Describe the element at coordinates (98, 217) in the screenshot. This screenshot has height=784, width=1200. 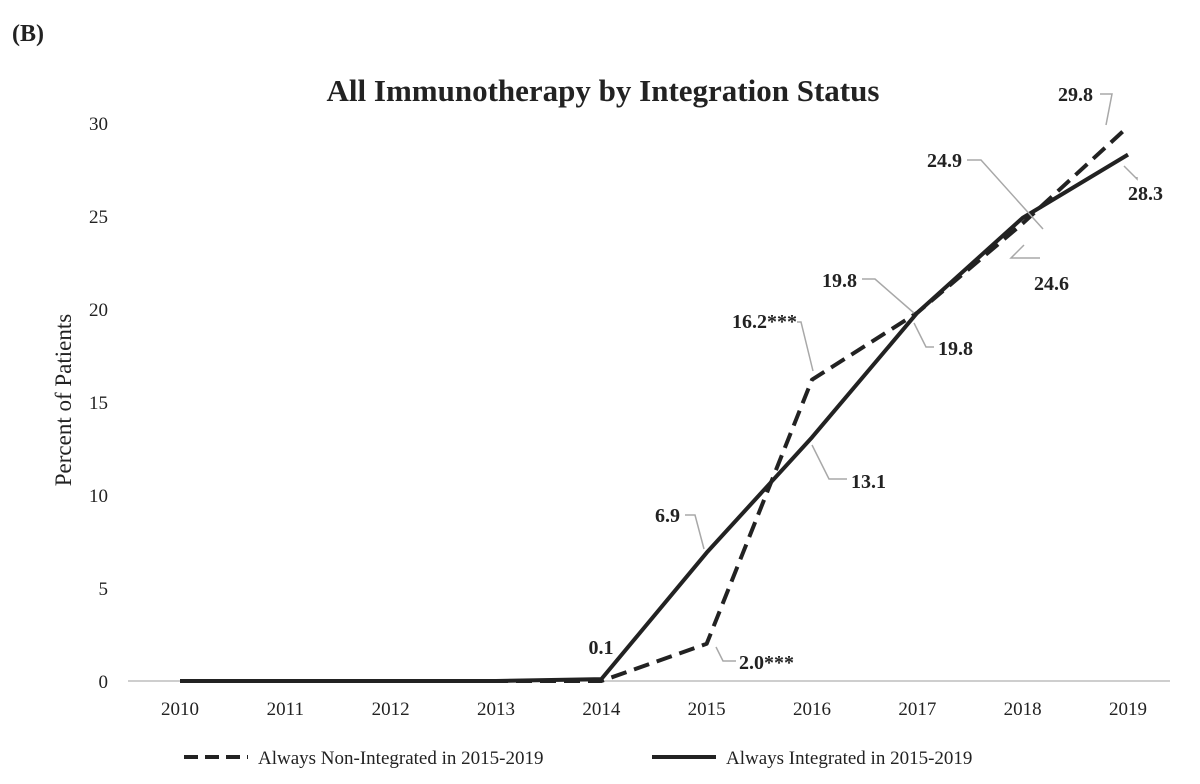
I see `y-tick-label: 25` at that location.